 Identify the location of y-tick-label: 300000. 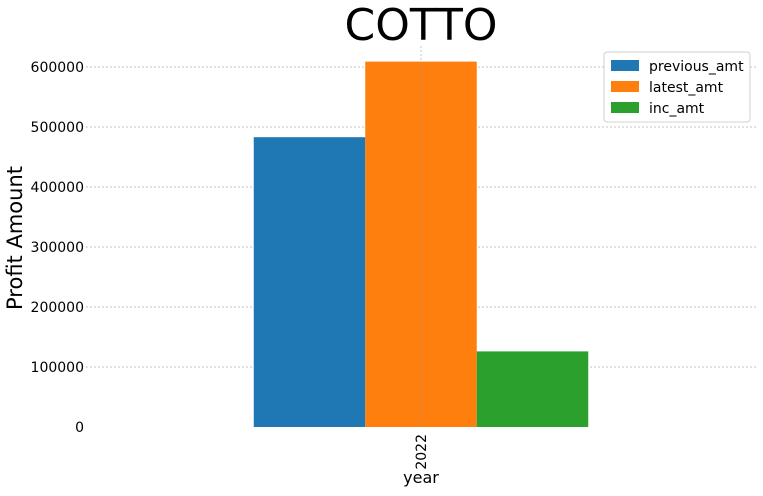
(57, 248).